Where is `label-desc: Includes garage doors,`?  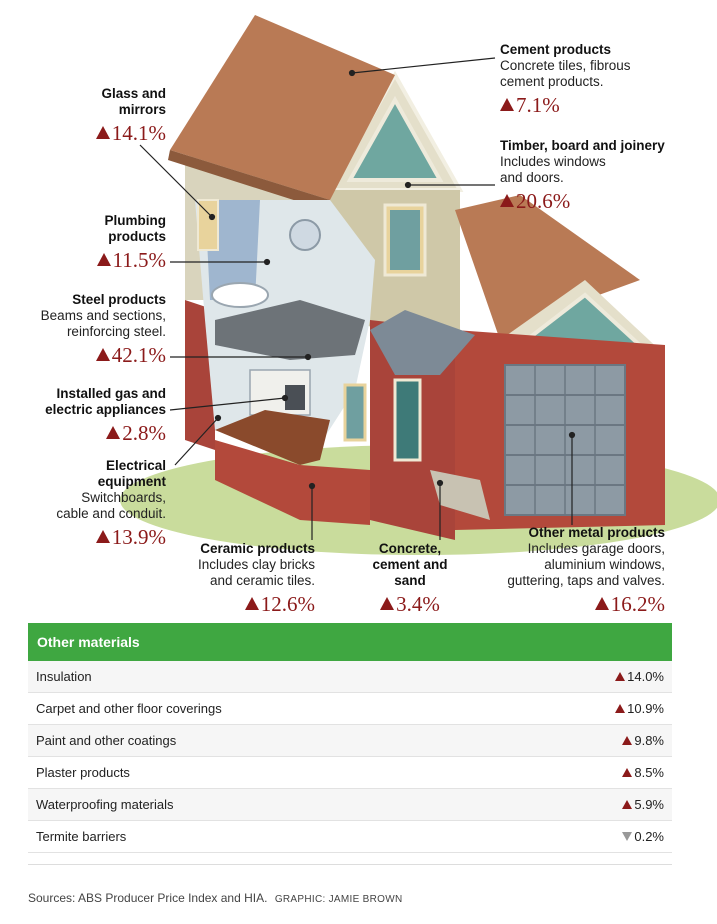
label-desc: Includes garage doors, is located at coordinates (596, 548).